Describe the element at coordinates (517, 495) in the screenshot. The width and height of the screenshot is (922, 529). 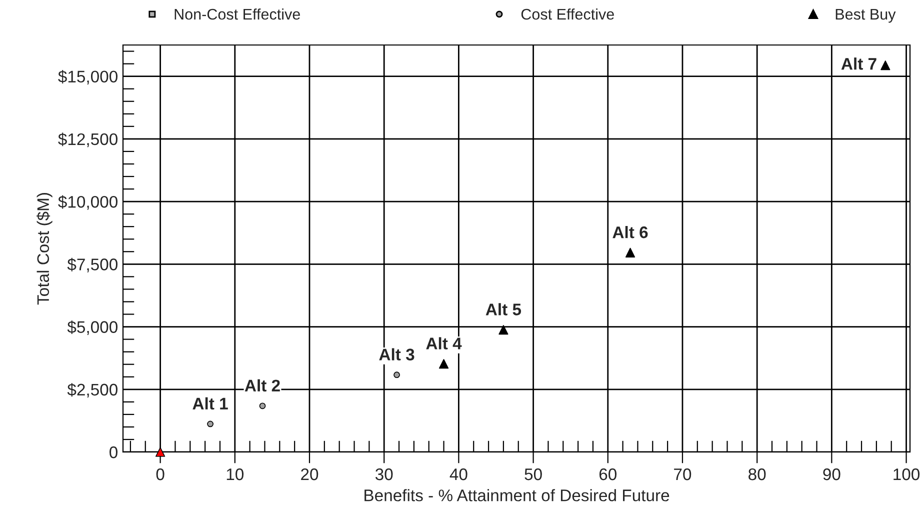
I see `x-axis-title: Benefits - % Attainment of Desired Future` at that location.